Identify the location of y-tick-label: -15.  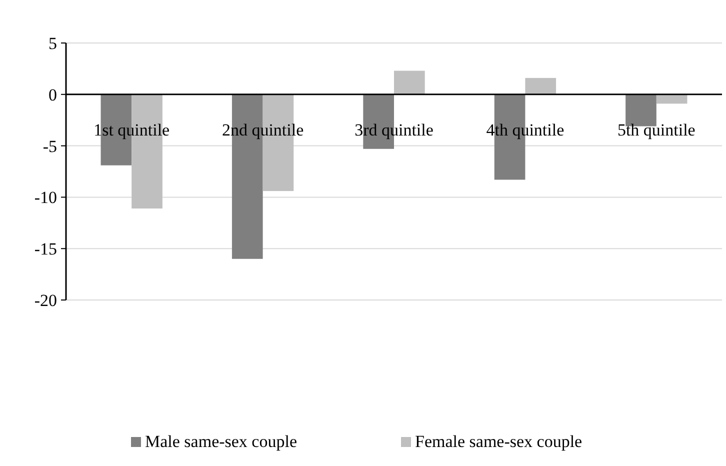
(45, 249).